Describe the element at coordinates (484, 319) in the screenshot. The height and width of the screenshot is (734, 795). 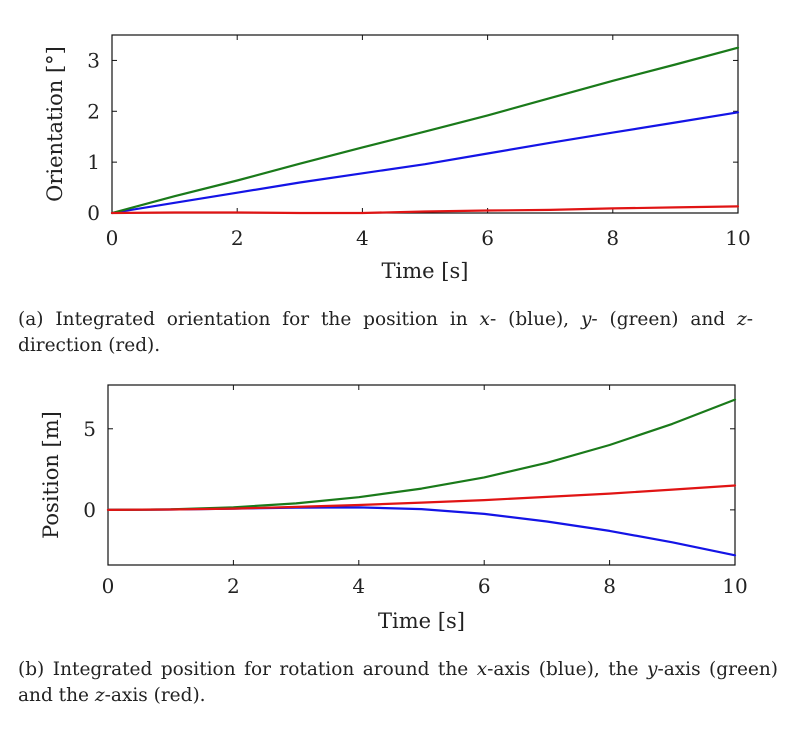
I see `caption-a-var-x: x` at that location.